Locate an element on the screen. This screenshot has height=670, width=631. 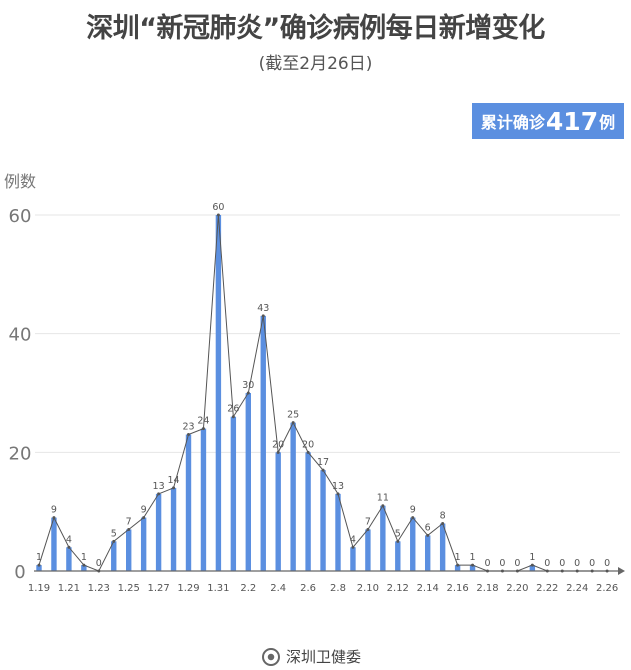
data-label: 14 is located at coordinates (174, 480).